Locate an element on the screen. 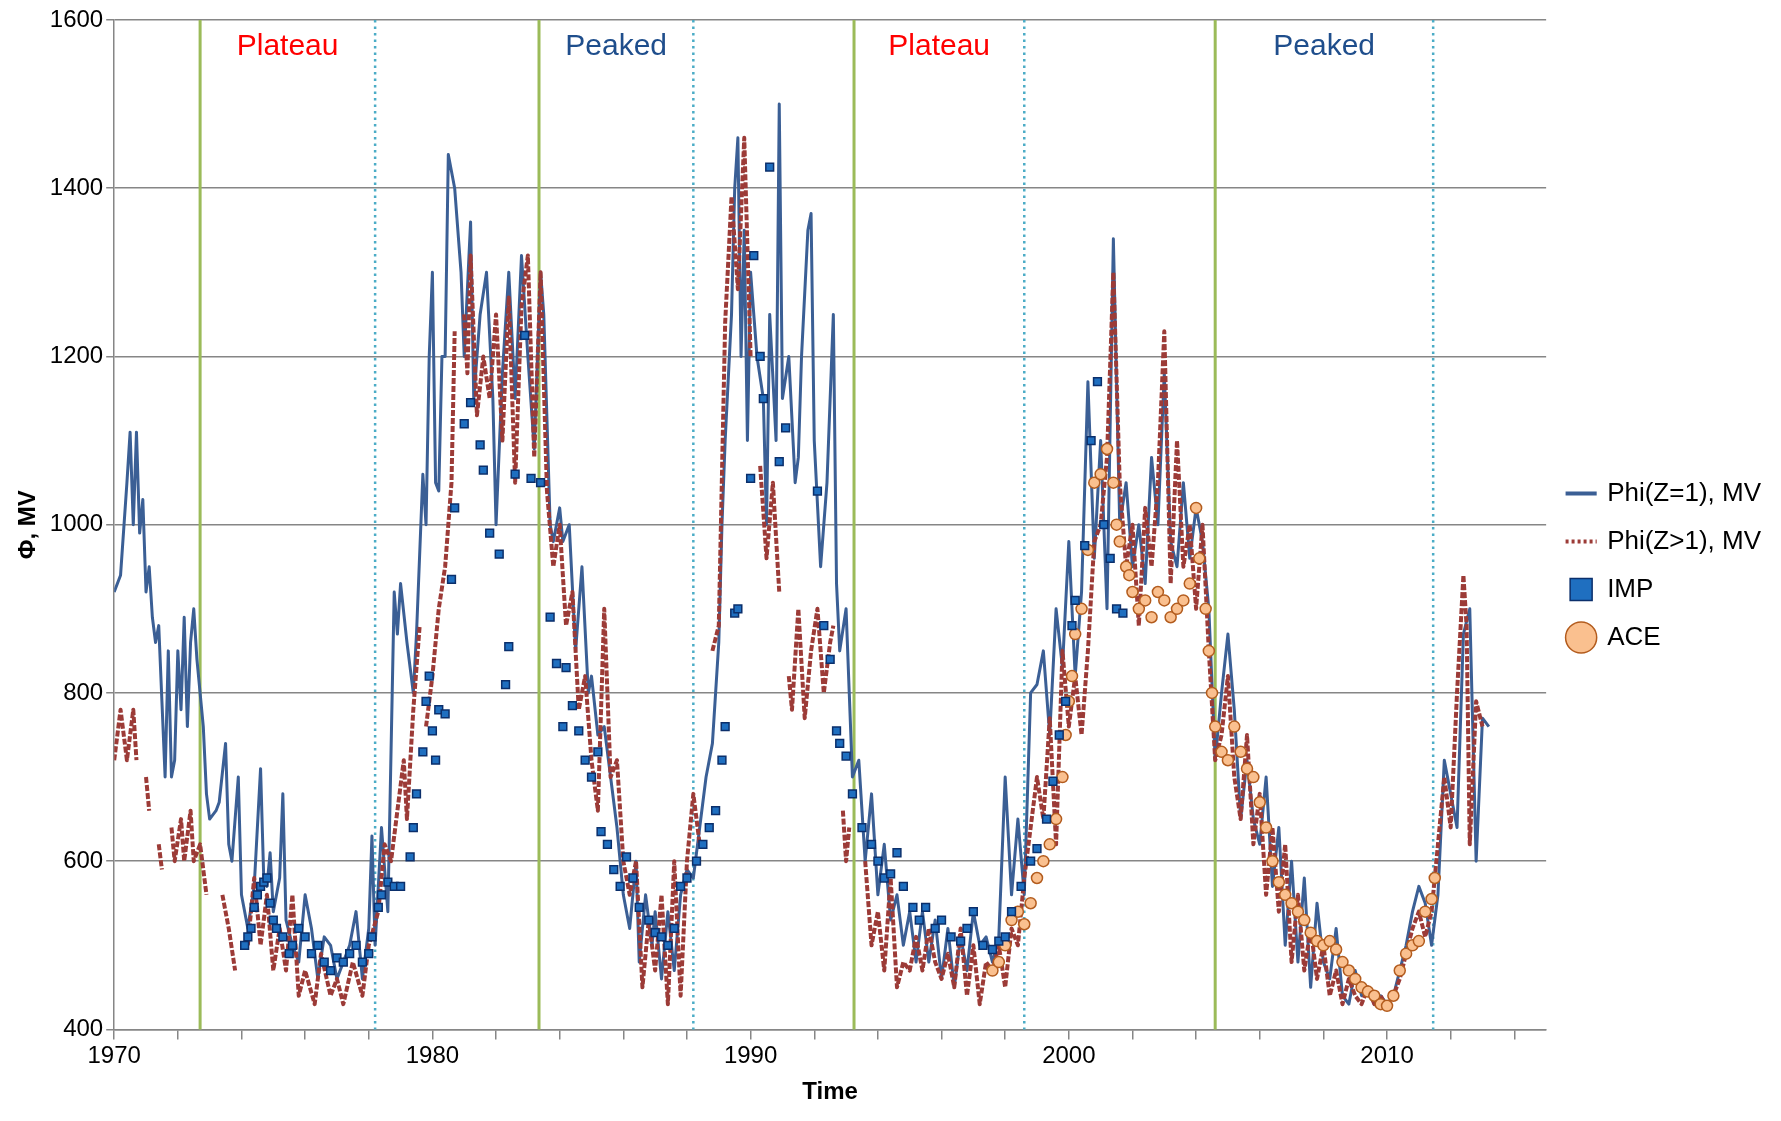 The width and height of the screenshot is (1781, 1121). y-tick-label: 400 is located at coordinates (83, 1028).